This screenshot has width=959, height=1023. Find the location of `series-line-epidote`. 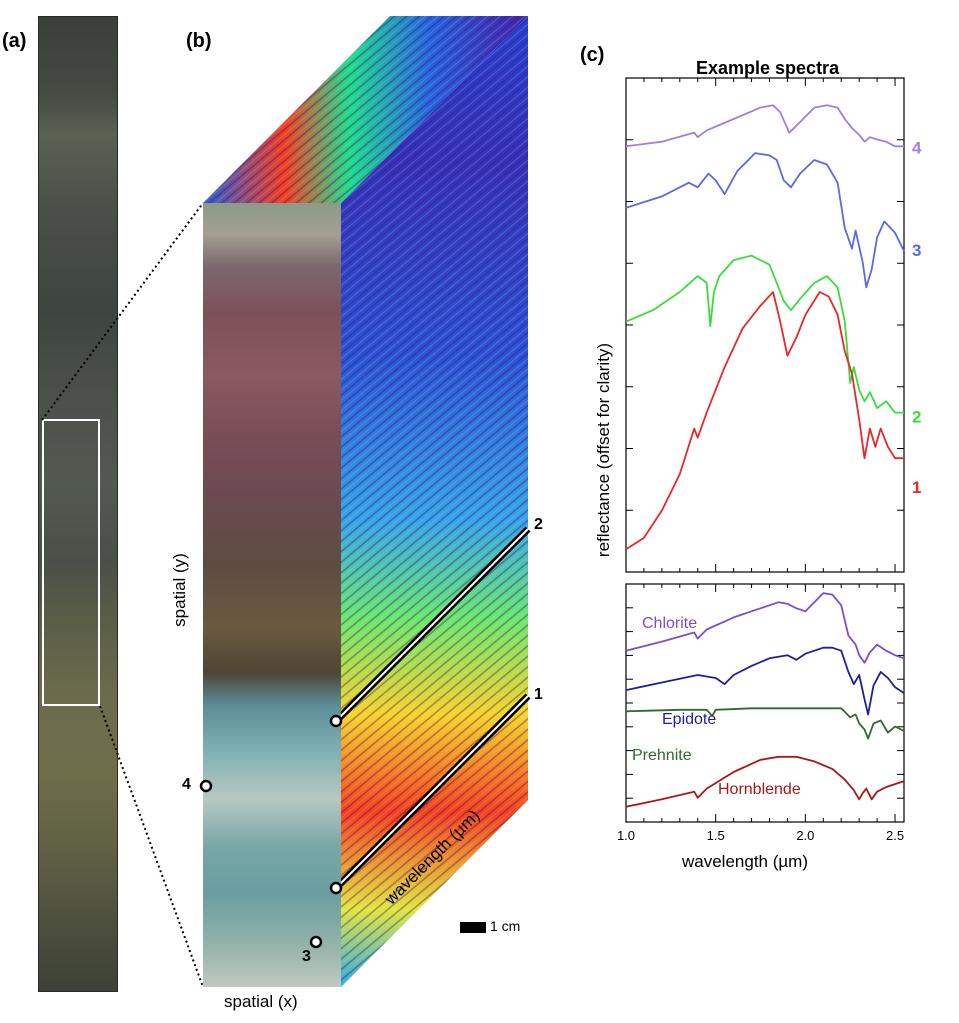

series-line-epidote is located at coordinates (765, 681).